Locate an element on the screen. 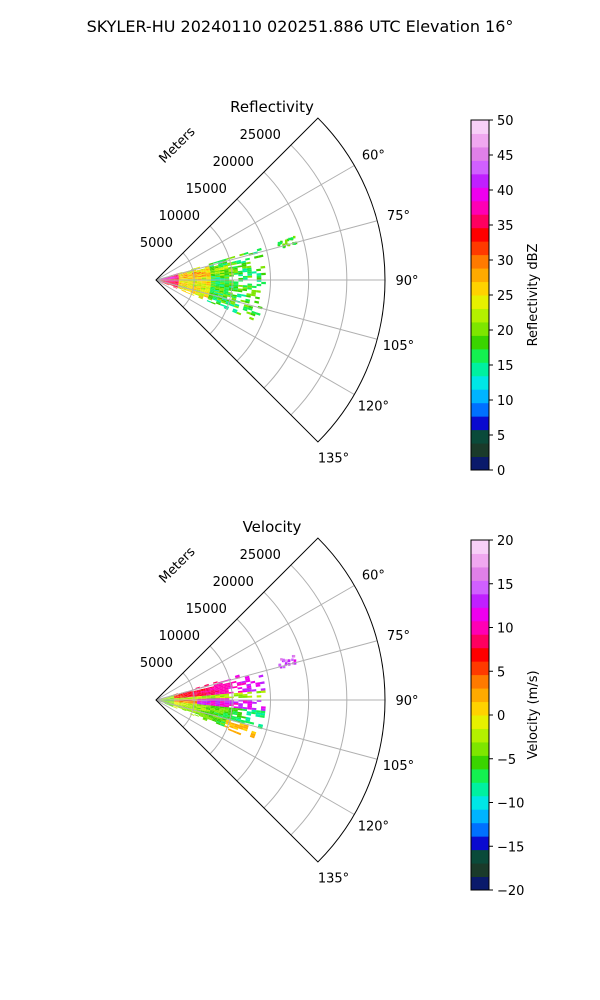  colorbar-tick-label: 40 is located at coordinates (505, 191).